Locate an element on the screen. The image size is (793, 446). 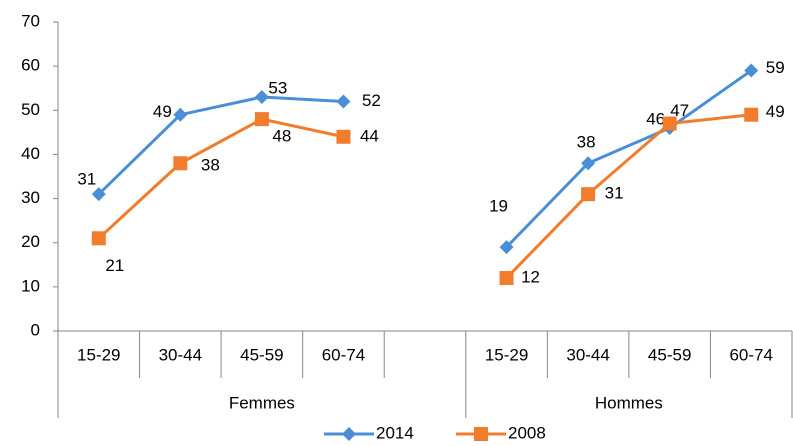
data-label: 19 is located at coordinates (498, 206).